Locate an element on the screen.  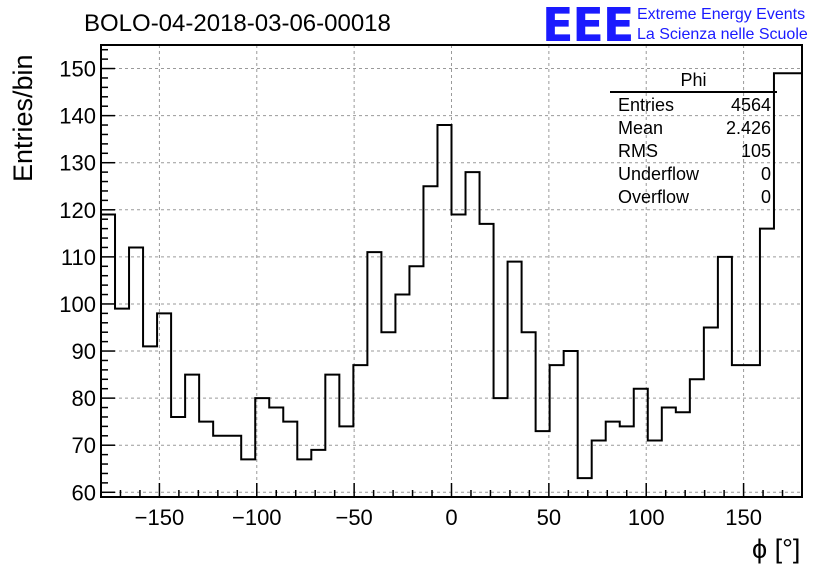
logo-line-2: La Scienza nelle Scuole is located at coordinates (722, 34).